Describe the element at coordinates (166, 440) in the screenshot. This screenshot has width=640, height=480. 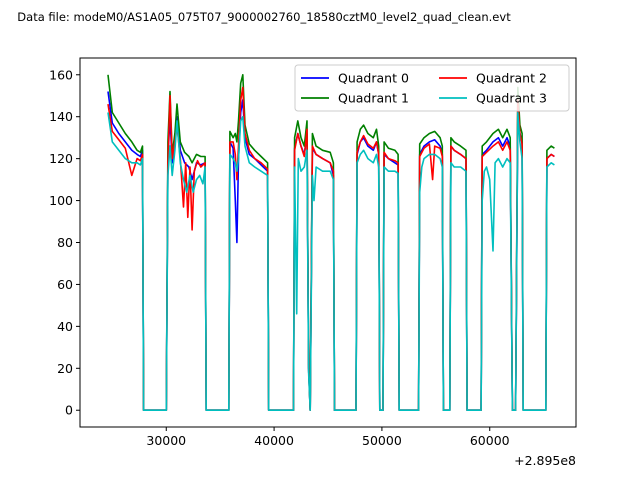
I see `x-tick-label: 30000` at that location.